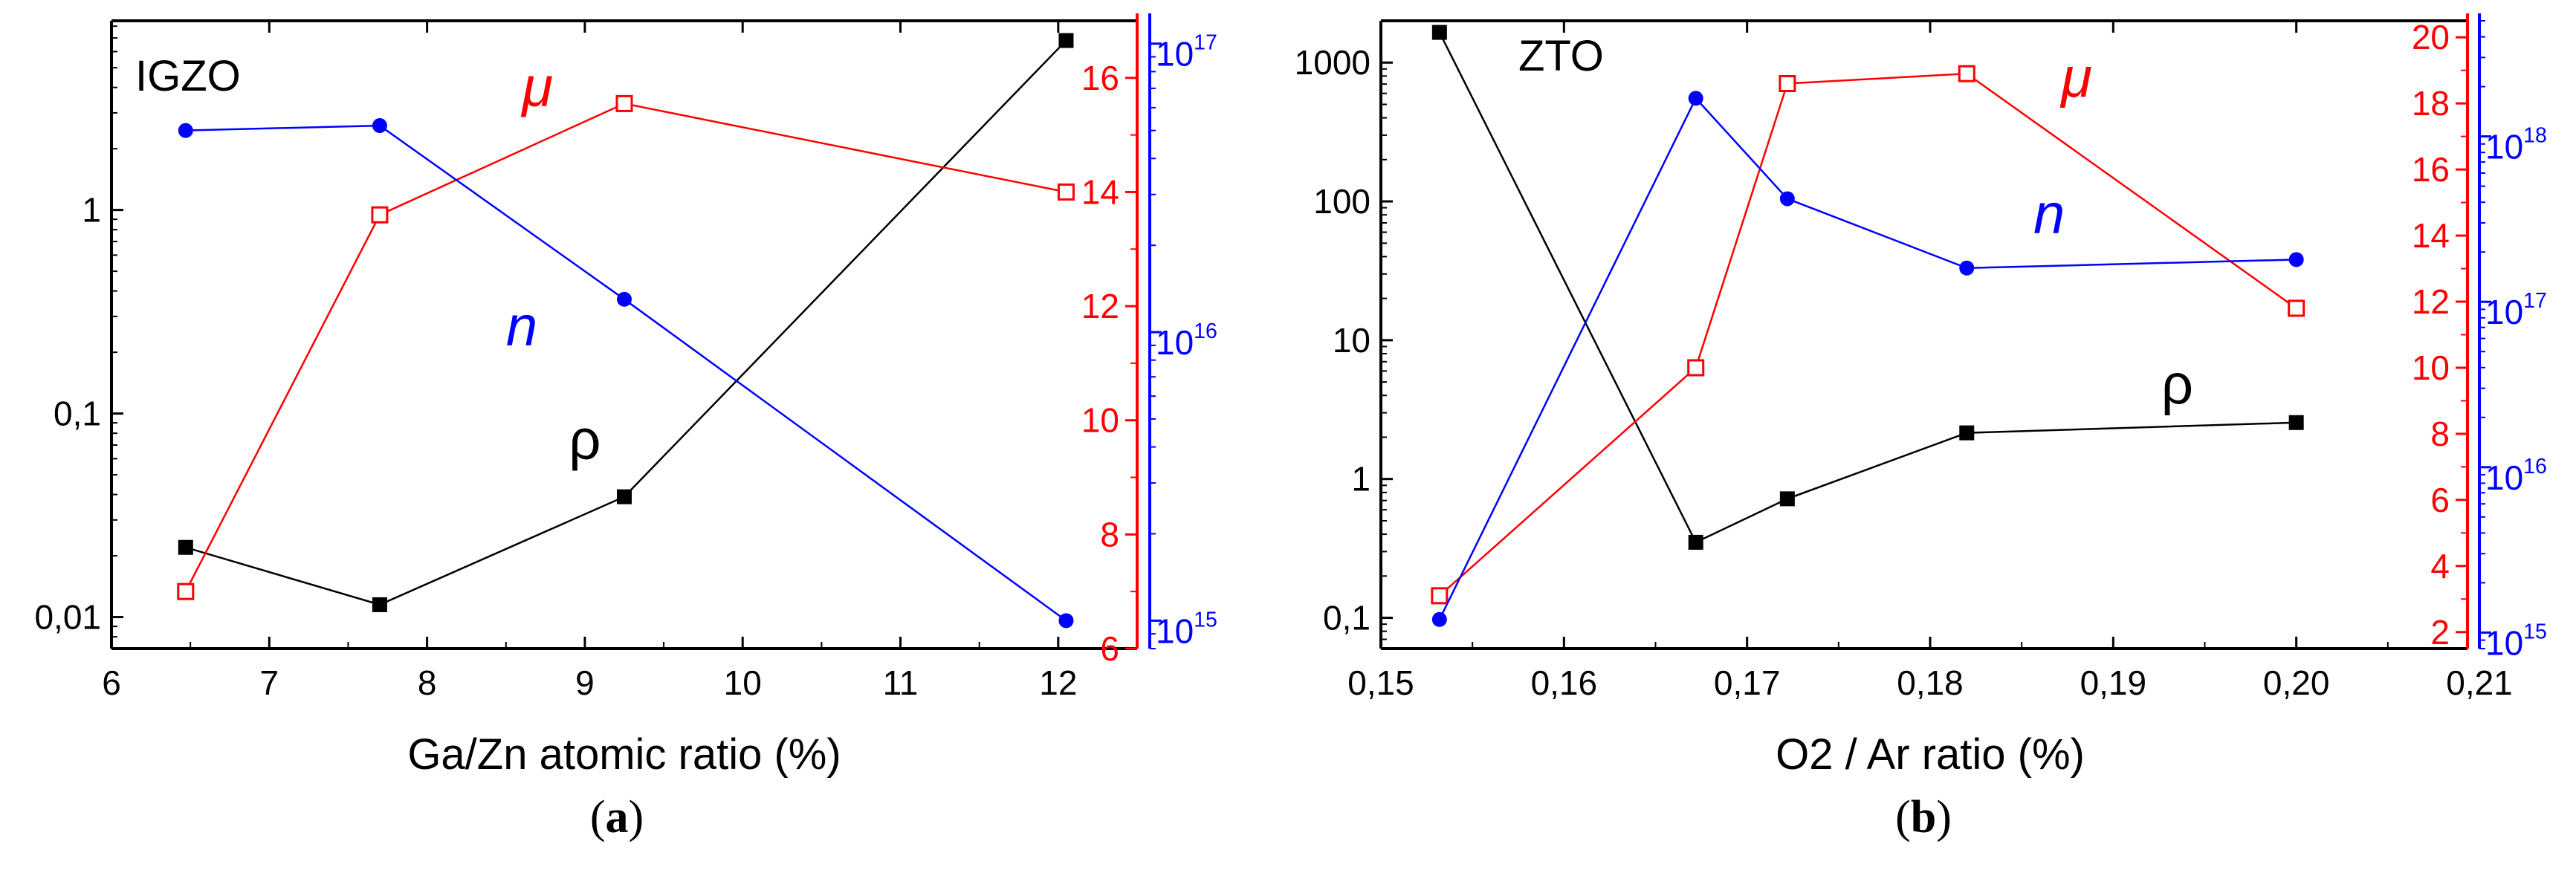 This screenshot has height=870, width=2576. I want to click on panel-a-x-tick-label: 11, so click(901, 682).